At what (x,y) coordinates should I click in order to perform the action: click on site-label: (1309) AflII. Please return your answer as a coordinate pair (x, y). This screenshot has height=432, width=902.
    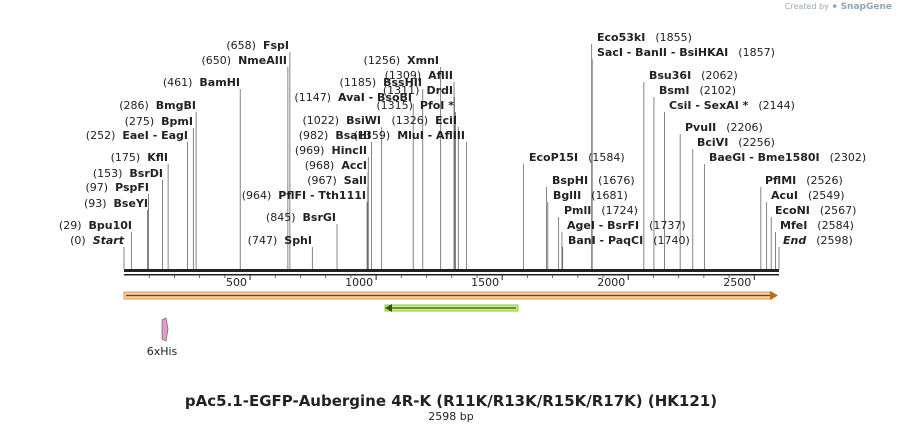
    Looking at the image, I should click on (419, 75).